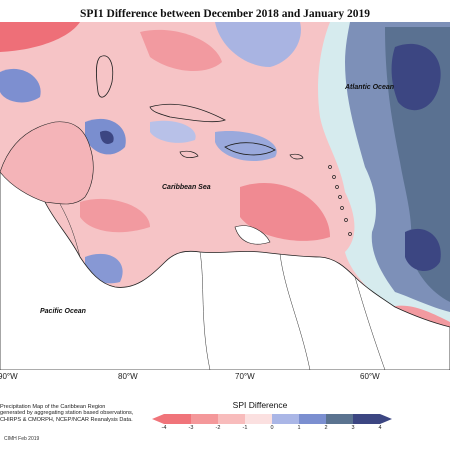 The height and width of the screenshot is (450, 450). What do you see at coordinates (285, 212) in the screenshot?
I see `dry-area-venezuela` at bounding box center [285, 212].